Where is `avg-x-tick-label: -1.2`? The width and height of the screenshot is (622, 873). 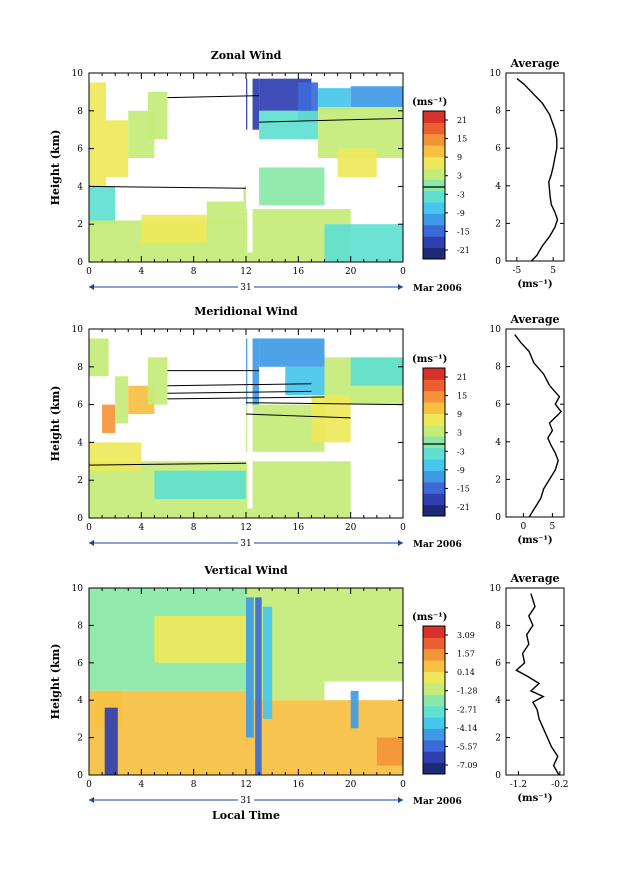 avg-x-tick-label: -1.2 is located at coordinates (518, 785).